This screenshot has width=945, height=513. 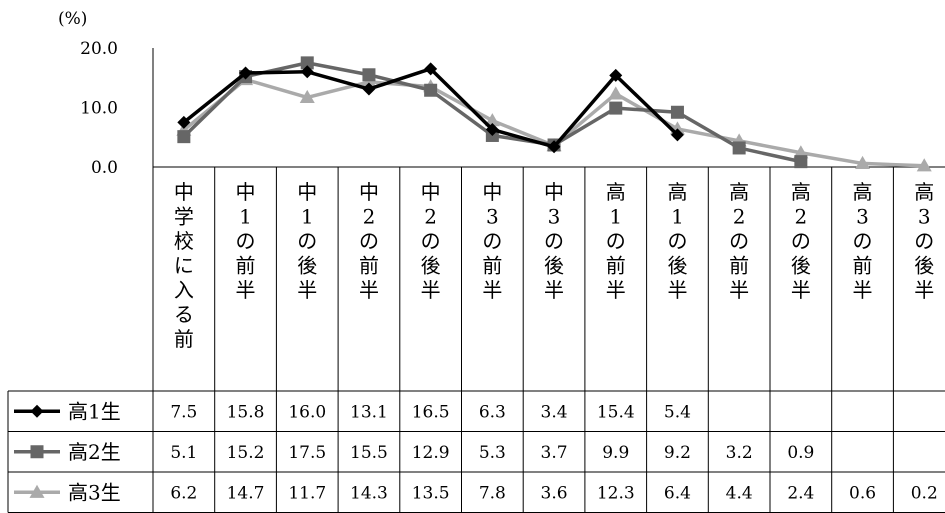 I want to click on data-label: 3.7, so click(x=554, y=453).